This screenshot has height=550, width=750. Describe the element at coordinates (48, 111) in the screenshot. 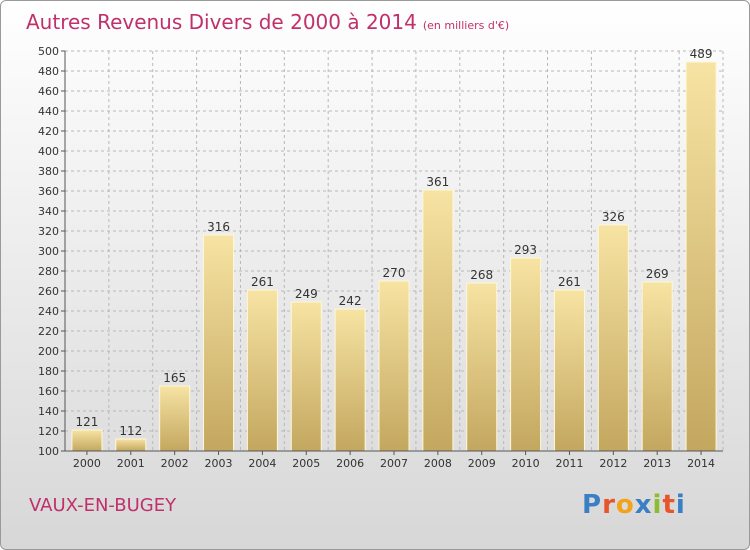

I see `y-tick-label: 440` at that location.